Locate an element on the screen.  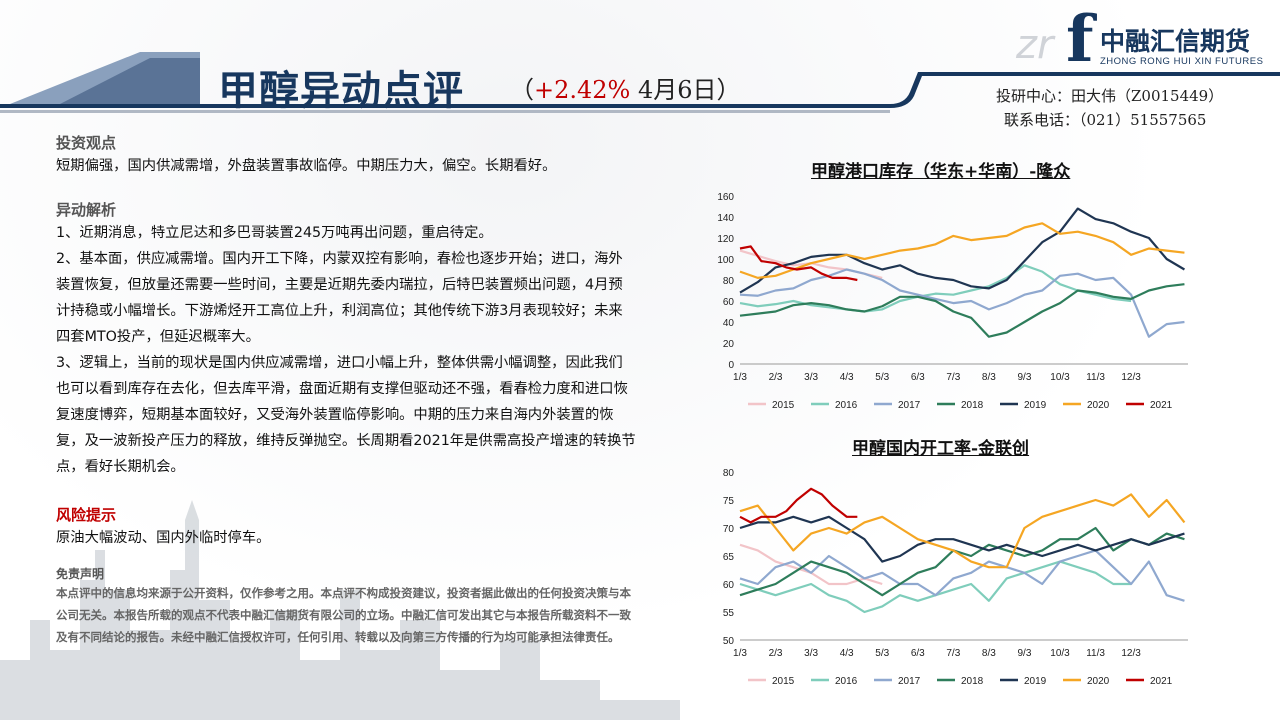
run-rate-chart-title: 甲醇国内开工率-金联创 is located at coordinates (941, 449).